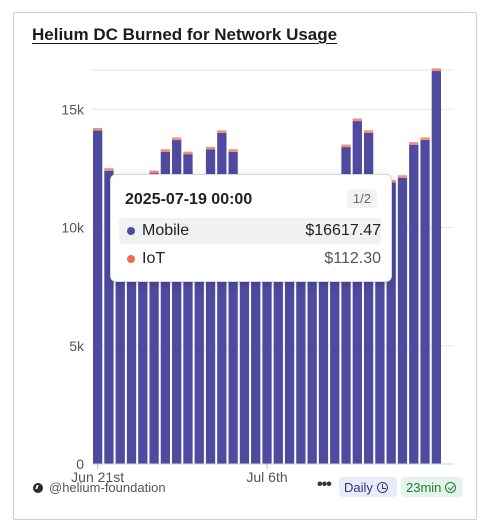  What do you see at coordinates (131, 231) in the screenshot?
I see `mobile-legend-dot` at bounding box center [131, 231].